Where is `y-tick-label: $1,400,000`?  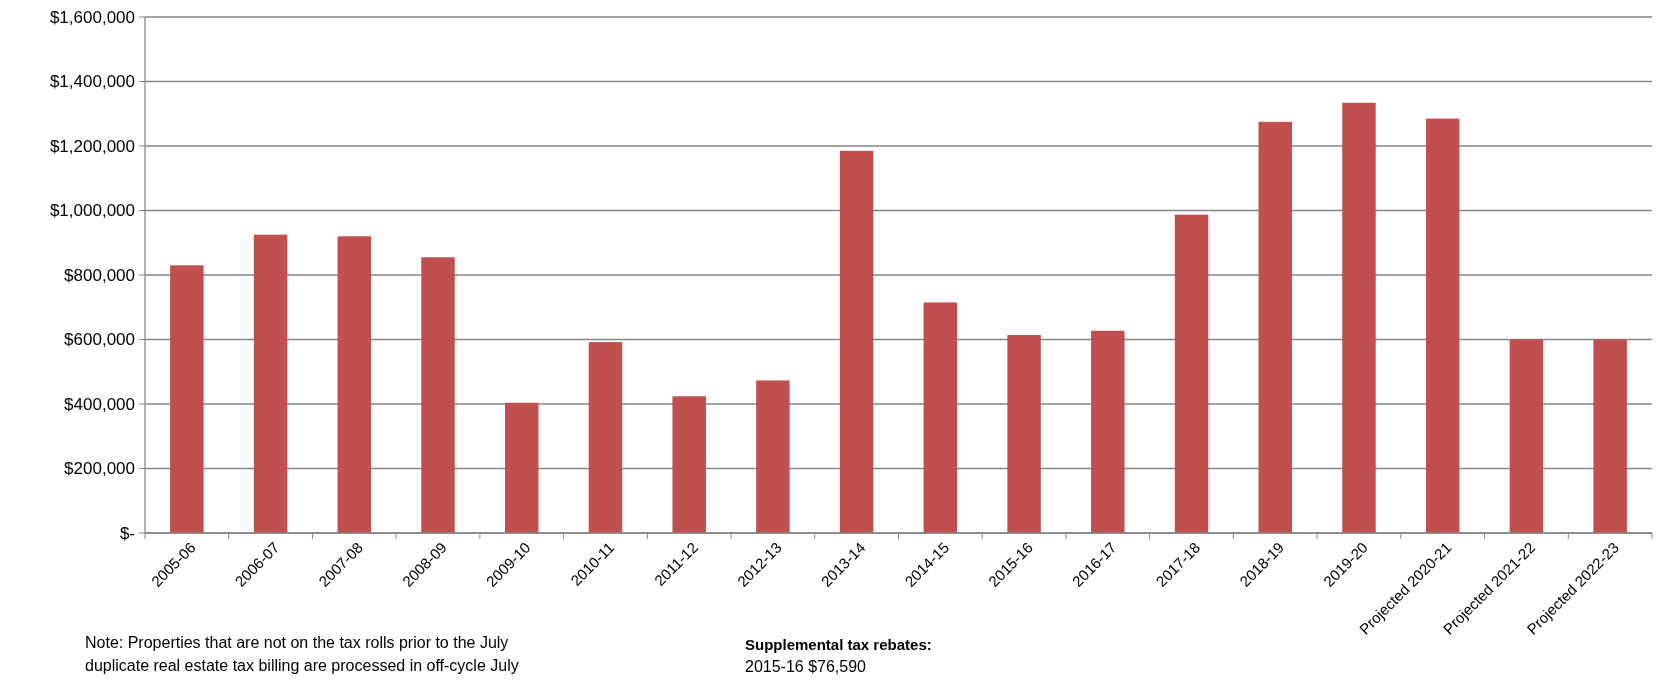
y-tick-label: $1,400,000 is located at coordinates (92, 82).